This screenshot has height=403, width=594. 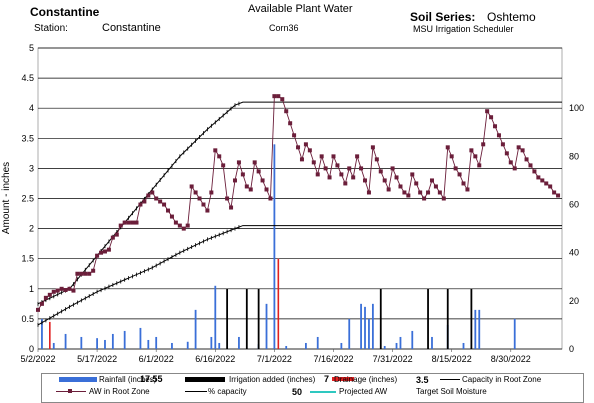 I want to click on drainage-bars, so click(x=164, y=303).